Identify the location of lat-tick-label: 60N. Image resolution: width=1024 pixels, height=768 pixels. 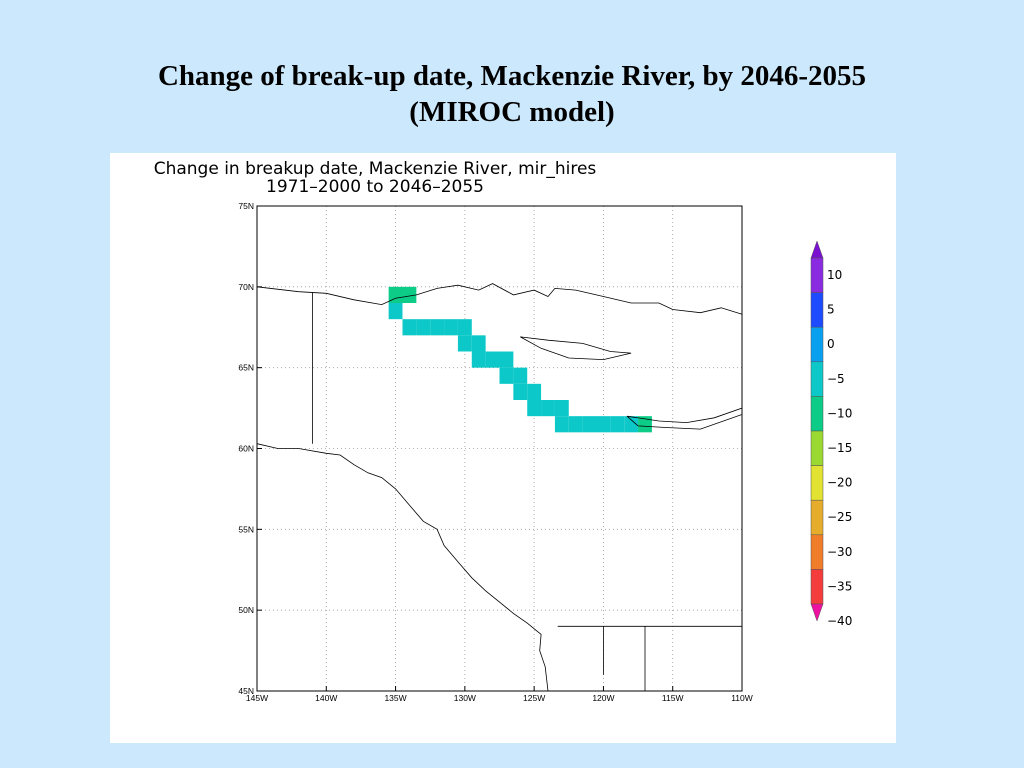
(246, 449).